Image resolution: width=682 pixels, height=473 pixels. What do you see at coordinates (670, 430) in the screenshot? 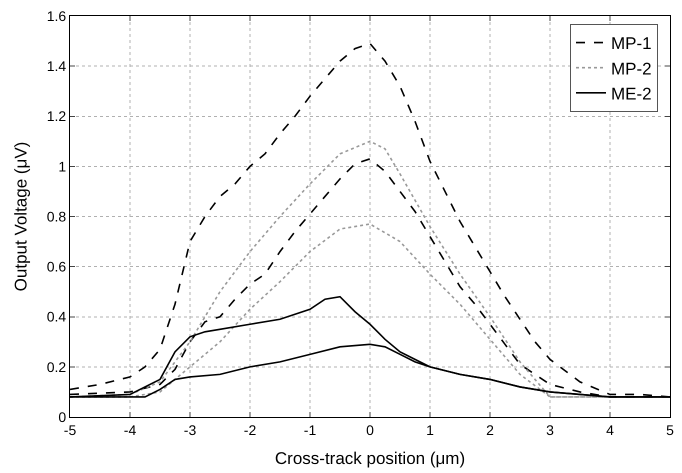
I see `x-tick-label: 5` at bounding box center [670, 430].